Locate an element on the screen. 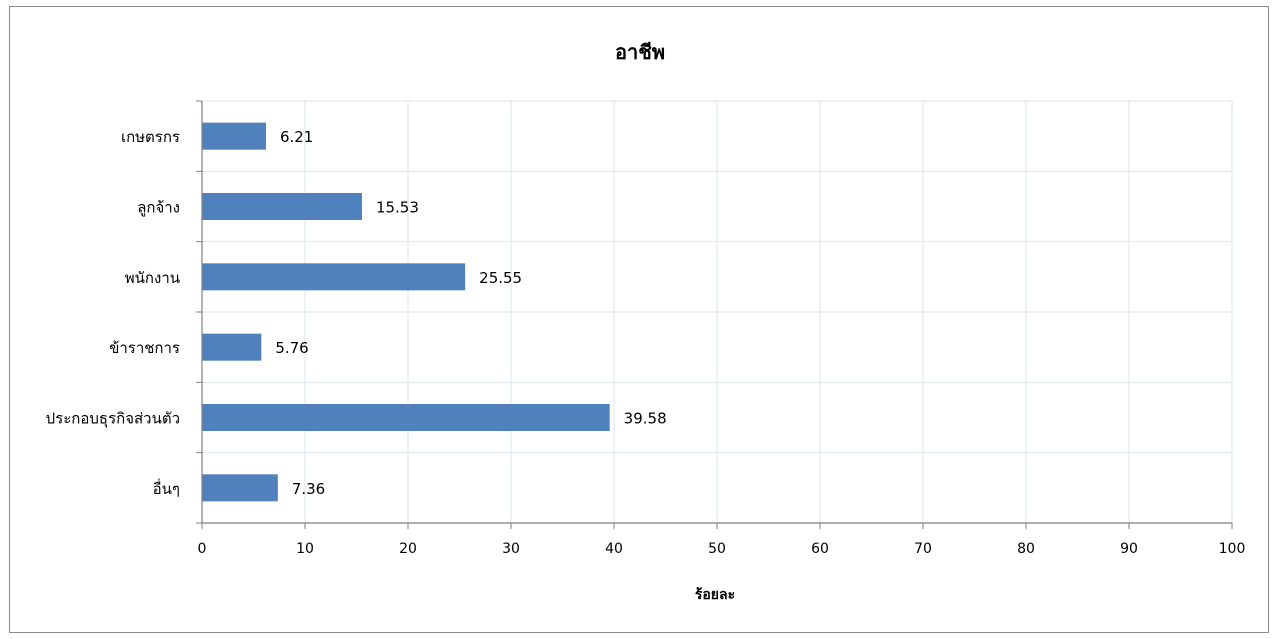  category-label: ลูกจ้าง is located at coordinates (158, 208).